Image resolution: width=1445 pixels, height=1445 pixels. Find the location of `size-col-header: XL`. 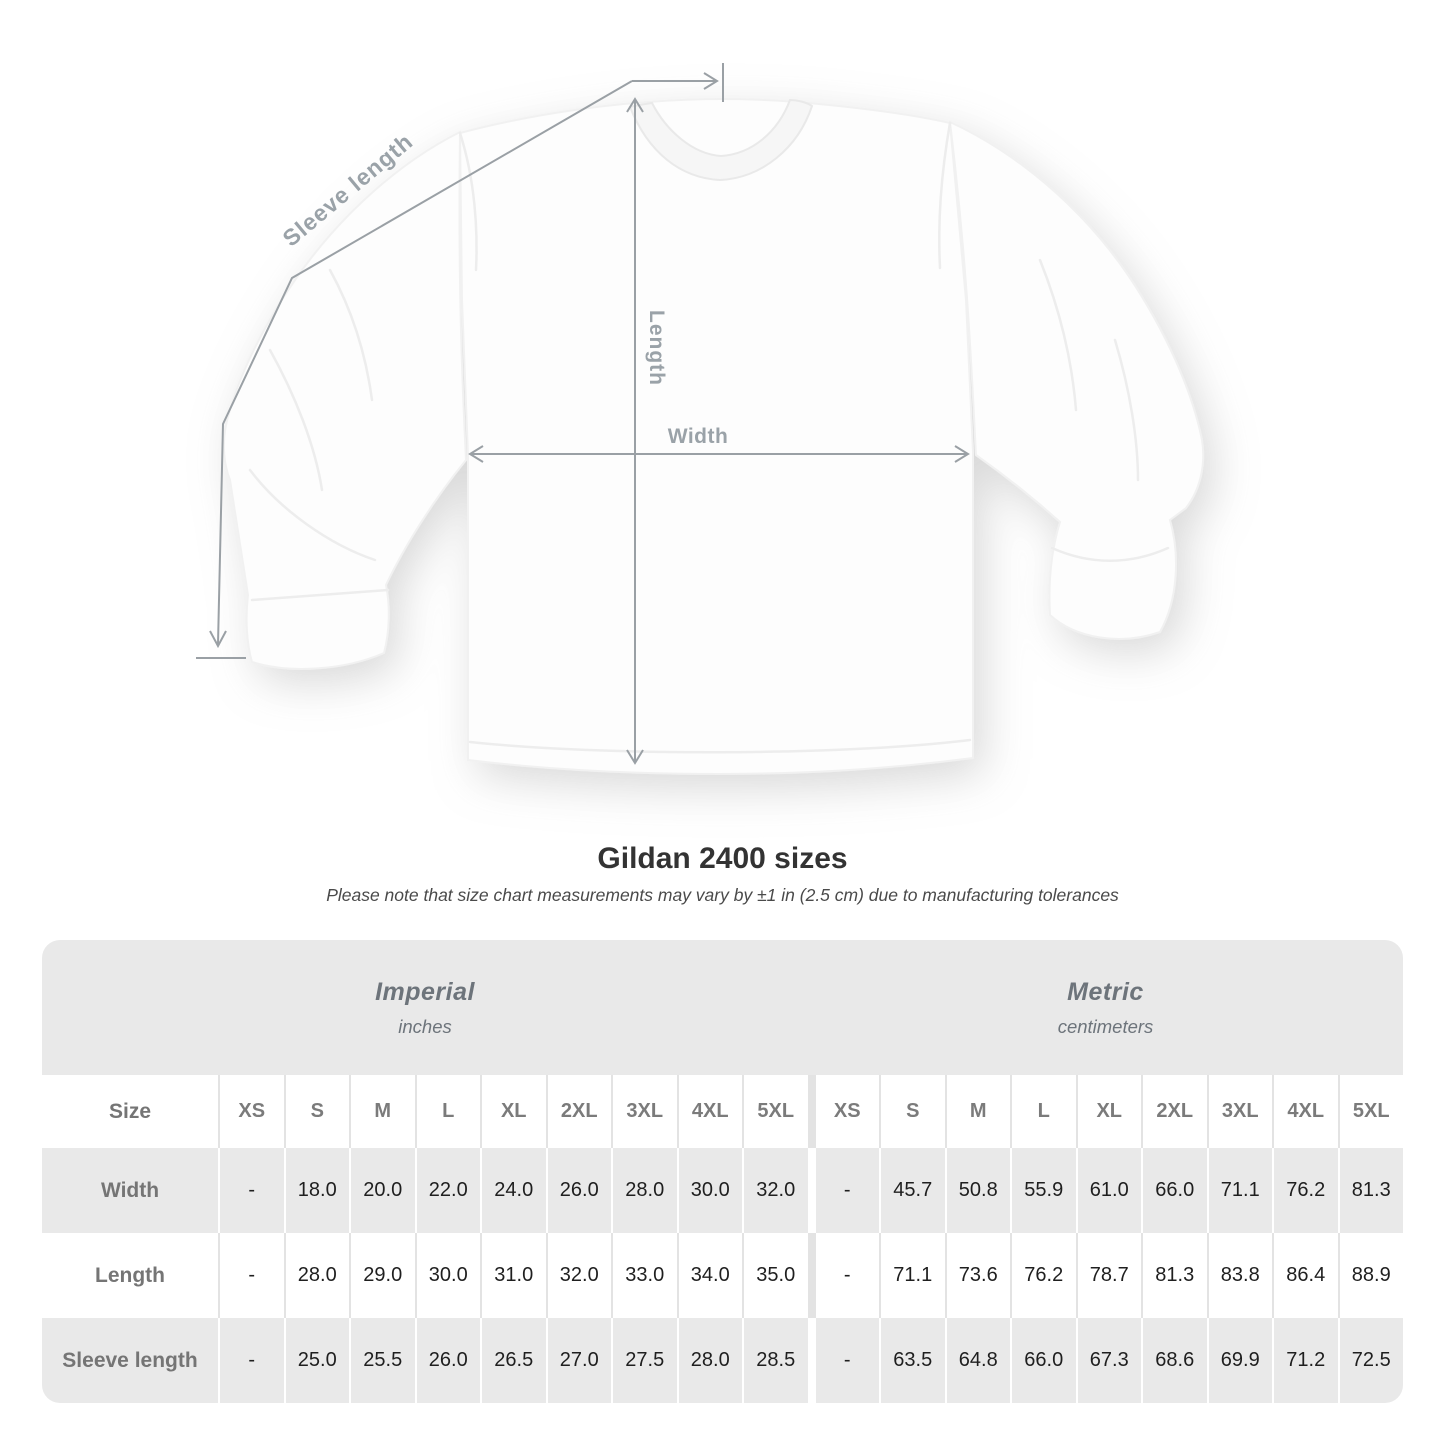

size-col-header: XL is located at coordinates (1109, 1111).